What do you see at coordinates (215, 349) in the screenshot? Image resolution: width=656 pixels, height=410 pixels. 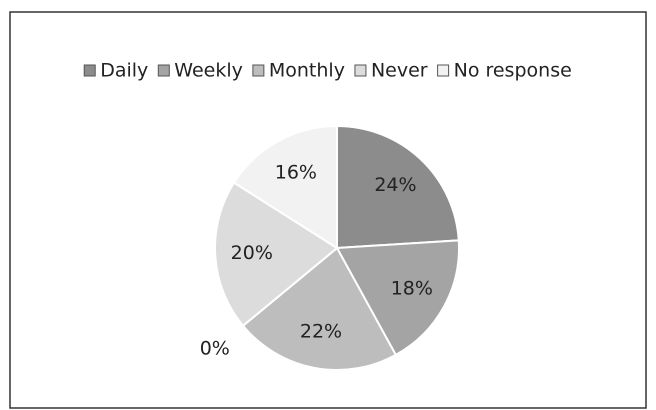 I see `data-label: 0%` at bounding box center [215, 349].